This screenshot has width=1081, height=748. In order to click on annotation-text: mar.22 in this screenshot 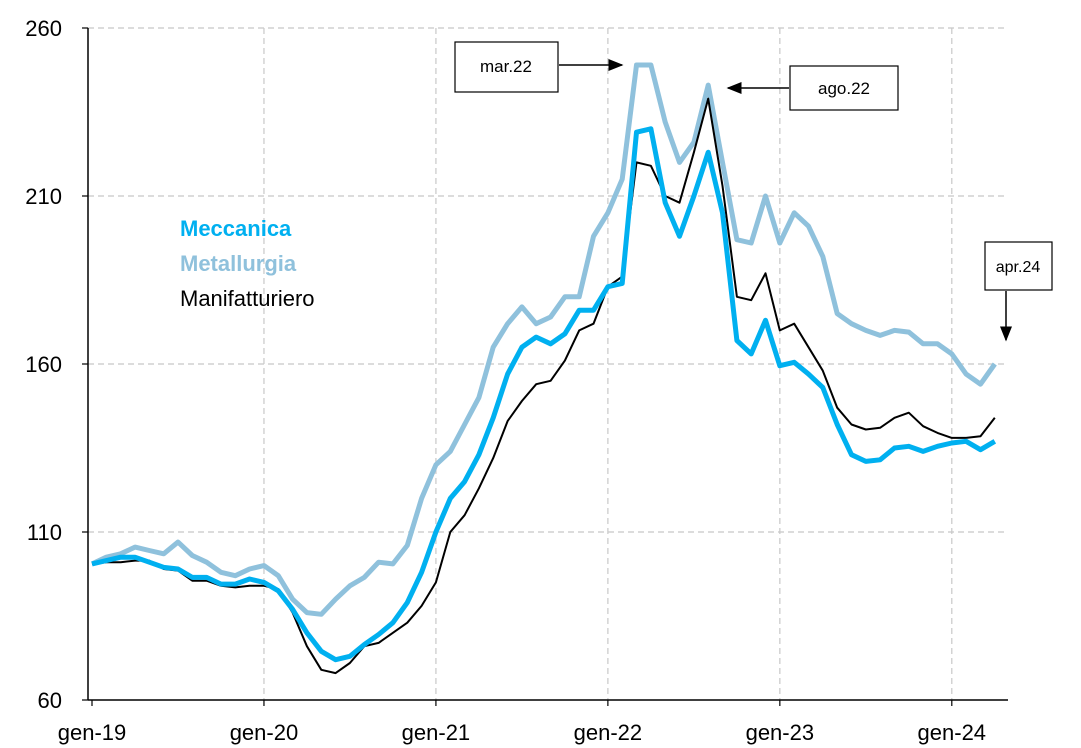, I will do `click(506, 66)`.